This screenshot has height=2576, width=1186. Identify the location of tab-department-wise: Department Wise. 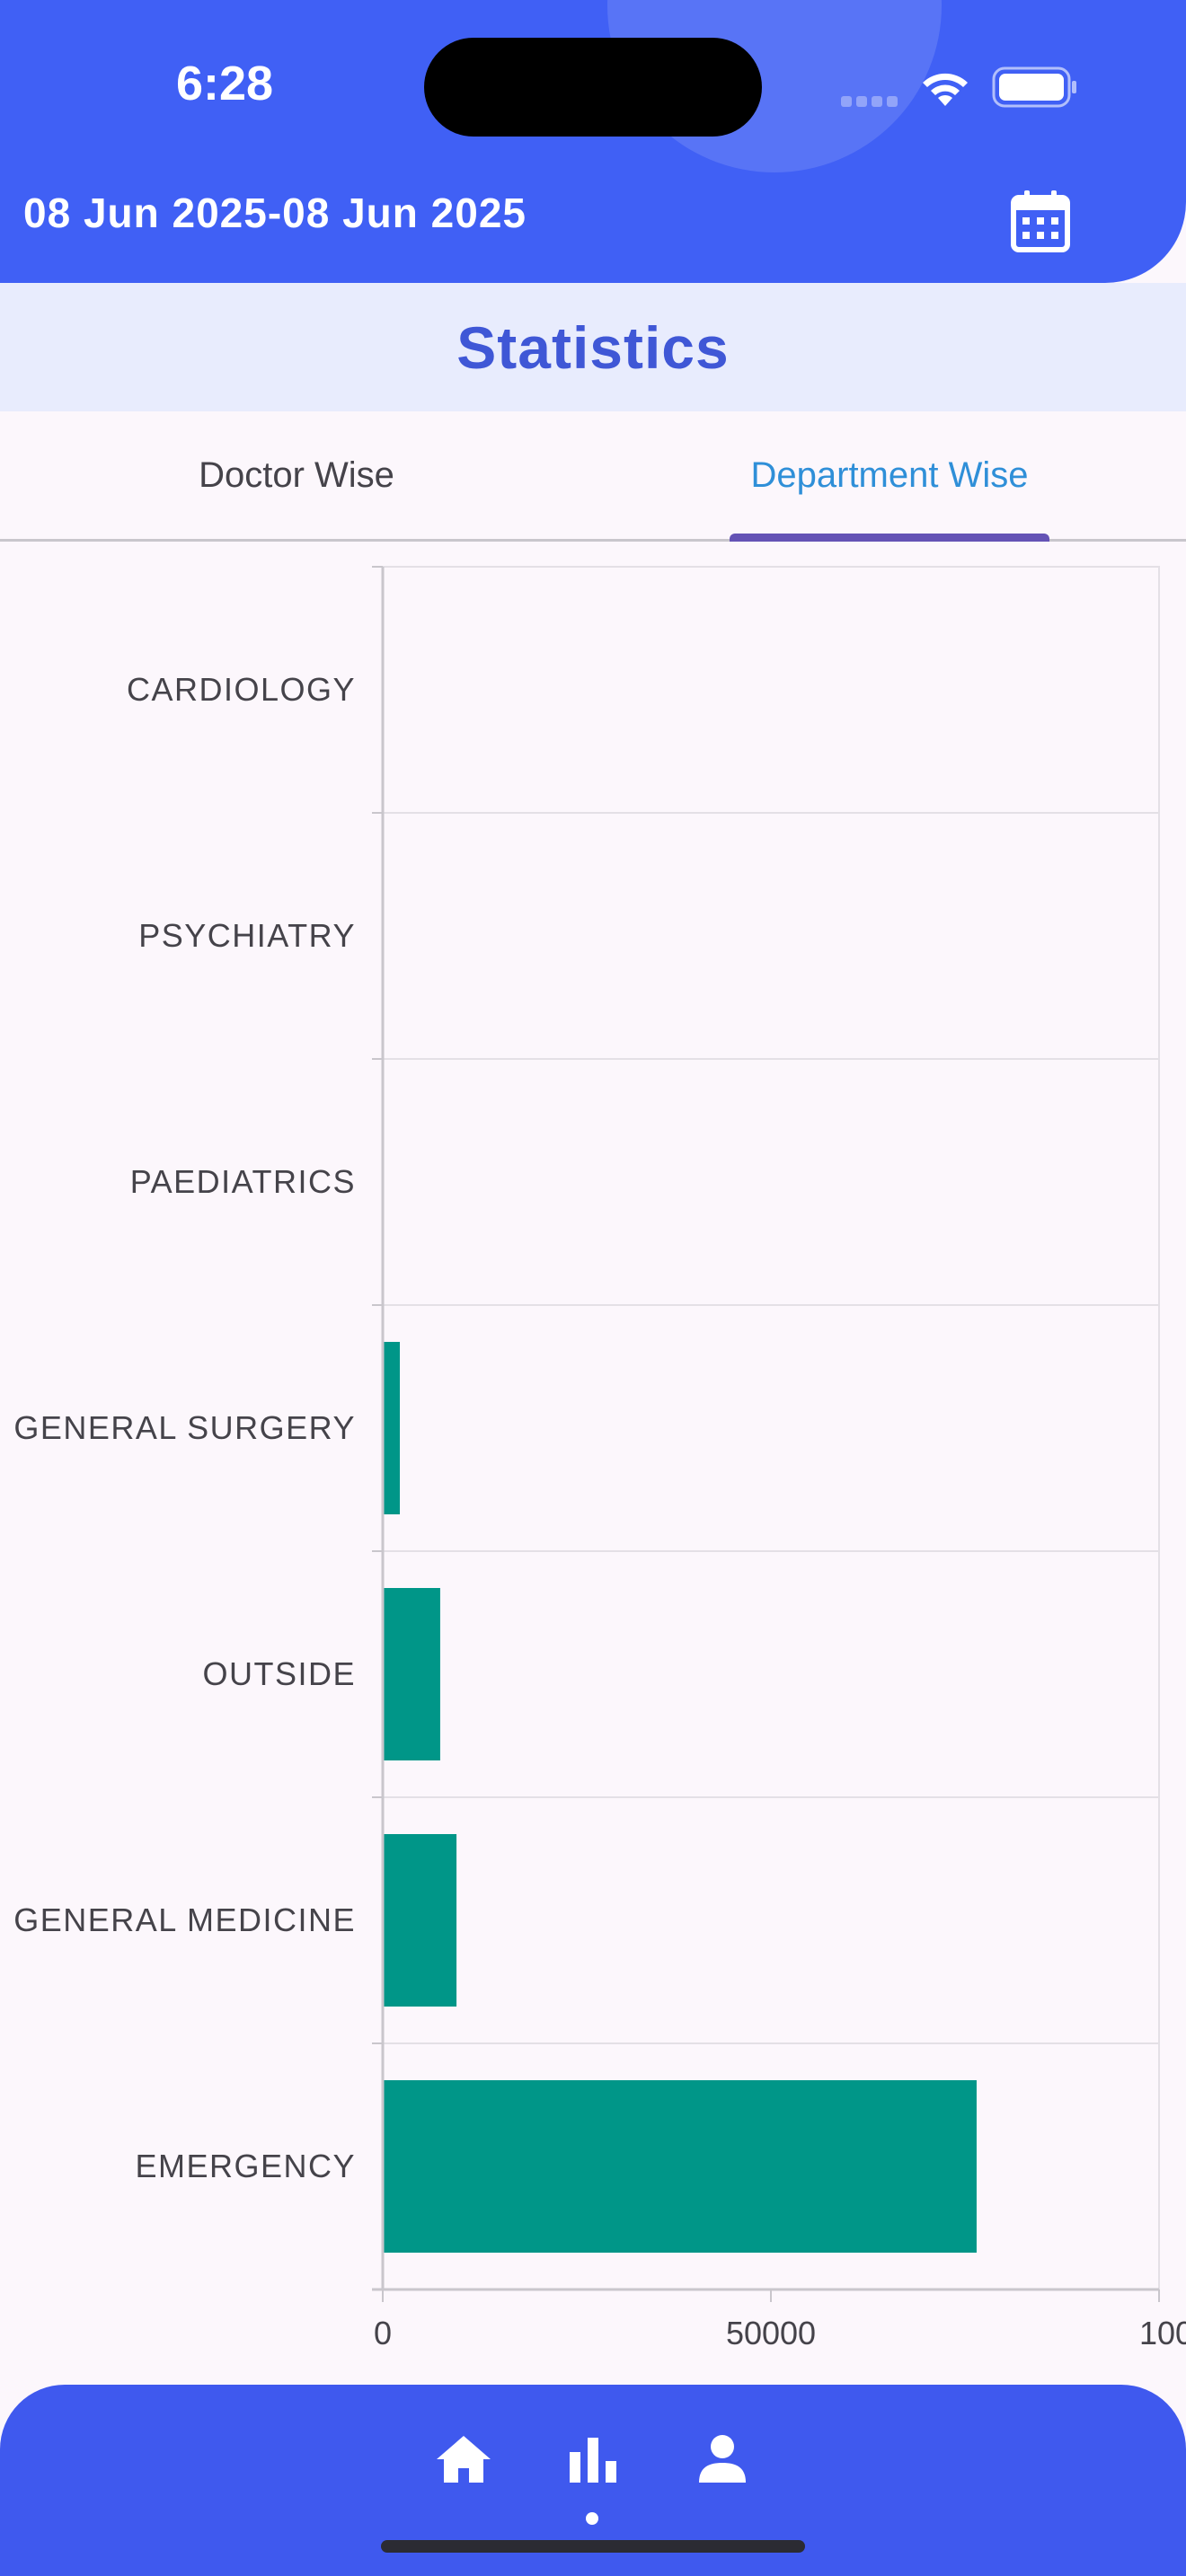
(889, 474).